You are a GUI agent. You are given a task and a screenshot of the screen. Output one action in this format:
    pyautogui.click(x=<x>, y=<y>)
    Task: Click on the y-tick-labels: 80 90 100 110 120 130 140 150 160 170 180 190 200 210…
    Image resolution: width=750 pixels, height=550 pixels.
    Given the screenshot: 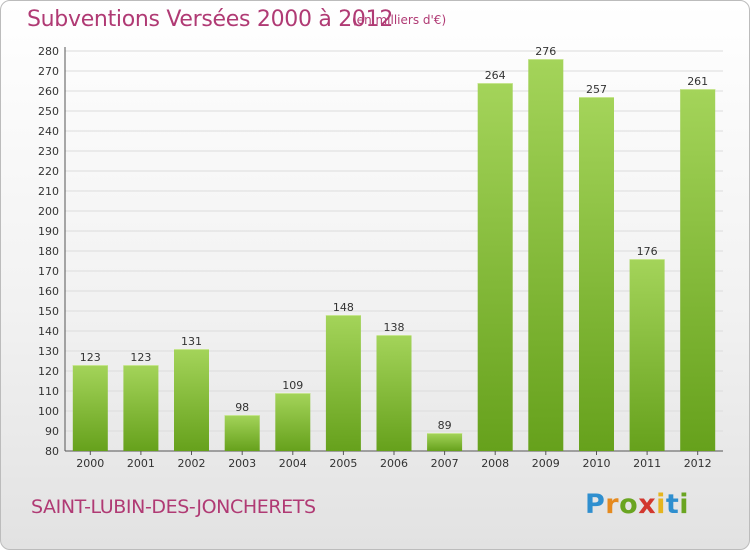 What is the action you would take?
    pyautogui.click(x=48, y=251)
    